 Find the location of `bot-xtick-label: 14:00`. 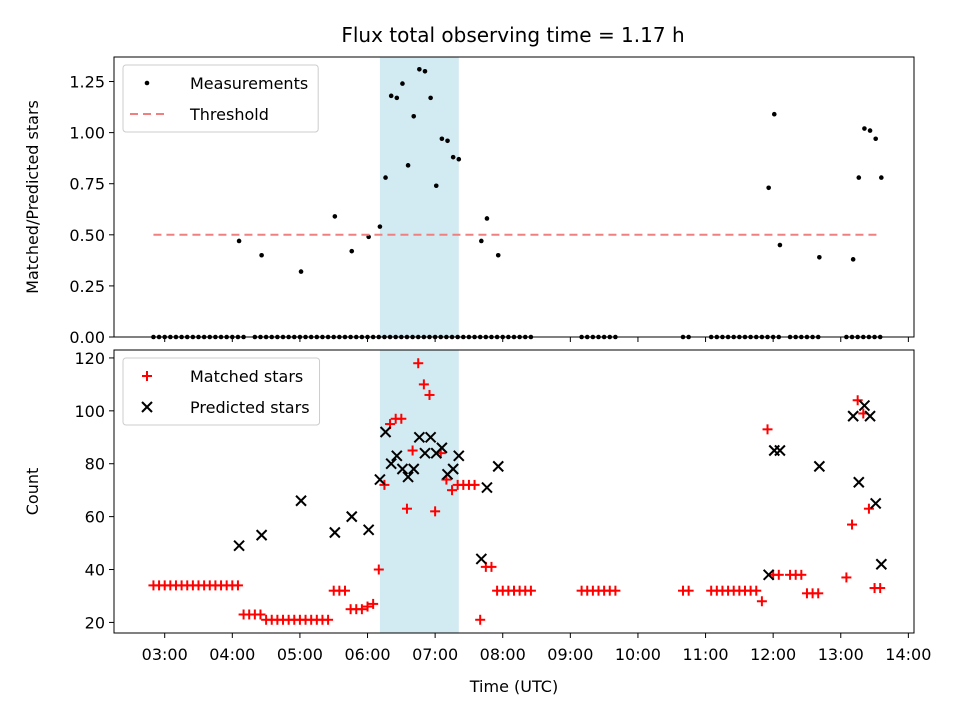

bot-xtick-label: 14:00 is located at coordinates (908, 654).